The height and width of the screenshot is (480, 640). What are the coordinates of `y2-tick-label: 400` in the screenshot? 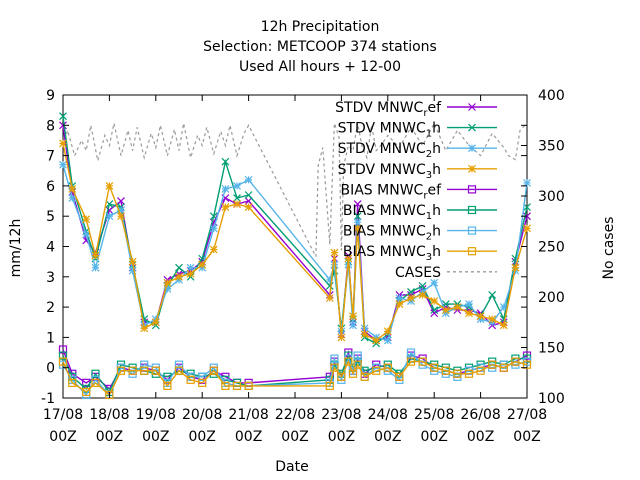 It's located at (551, 96).